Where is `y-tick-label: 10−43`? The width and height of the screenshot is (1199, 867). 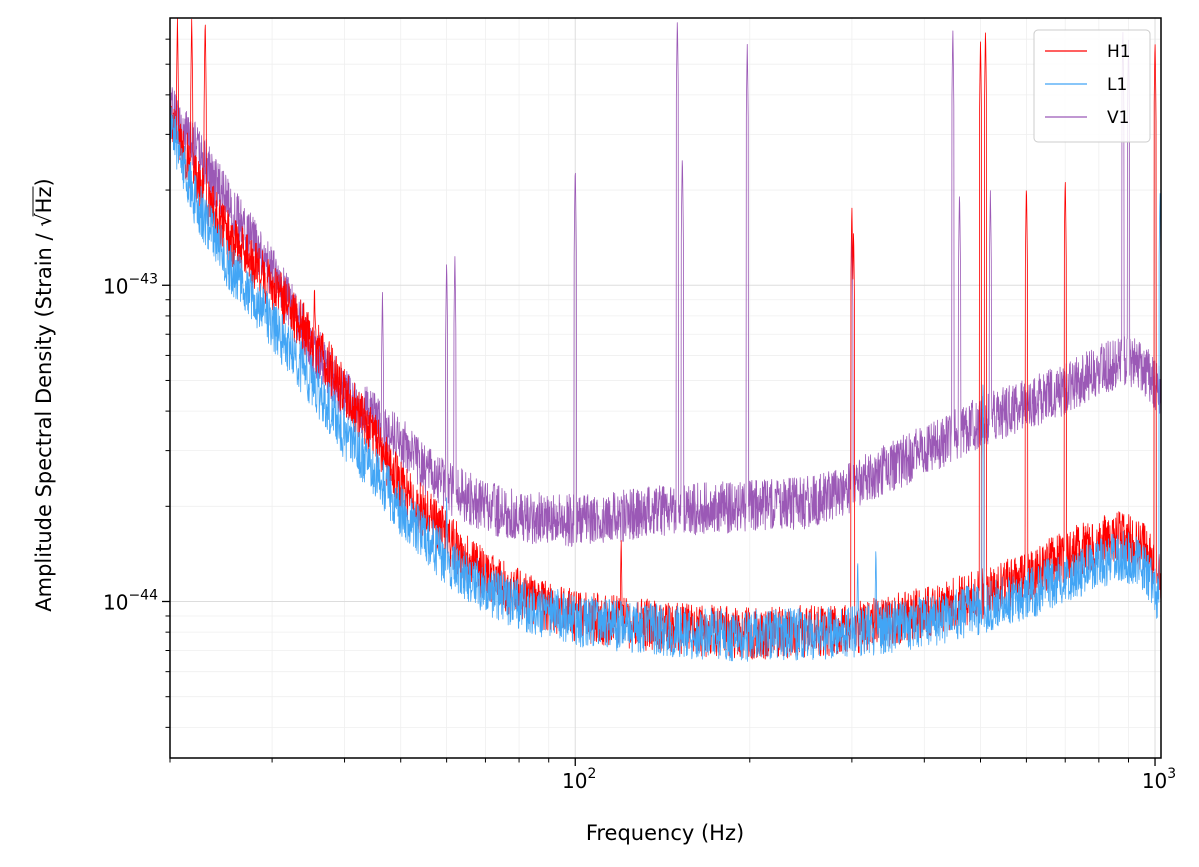
y-tick-label: 10−43 is located at coordinates (130, 284).